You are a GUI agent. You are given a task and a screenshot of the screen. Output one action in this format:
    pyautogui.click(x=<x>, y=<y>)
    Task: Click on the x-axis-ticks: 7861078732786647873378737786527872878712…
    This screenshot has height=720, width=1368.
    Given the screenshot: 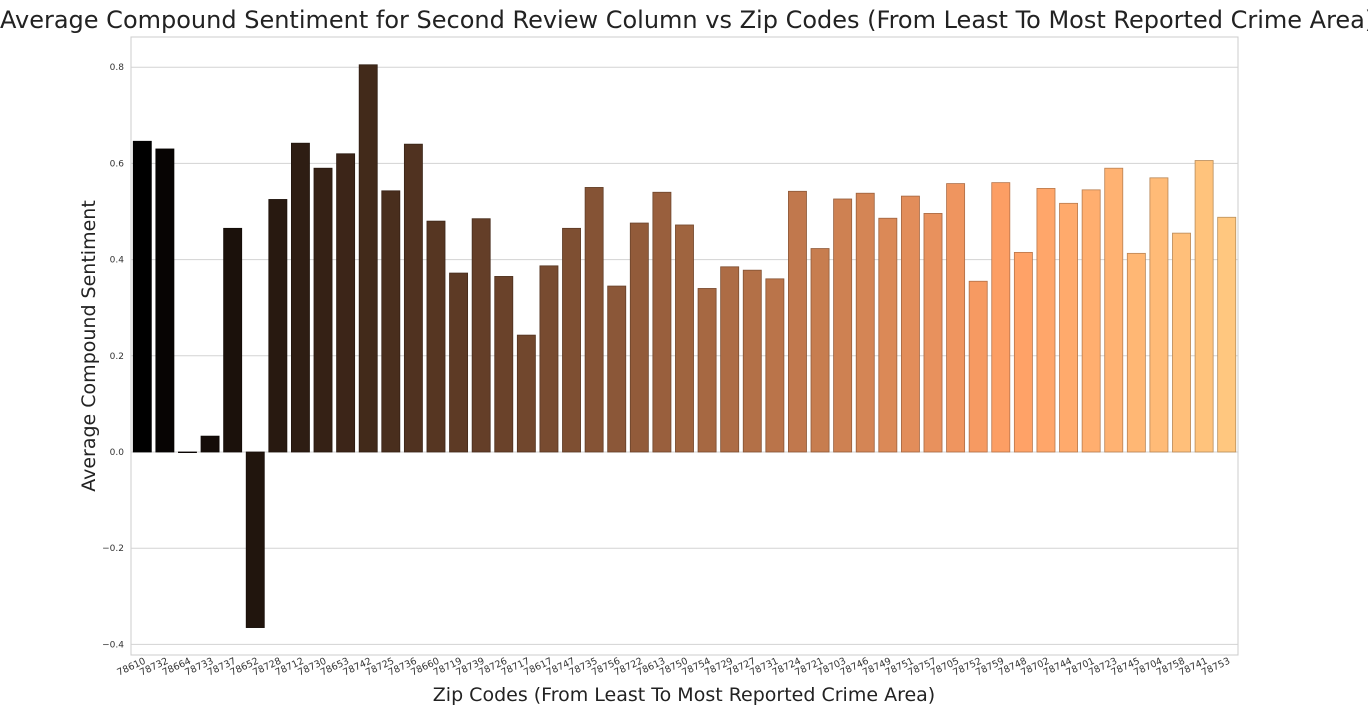 What is the action you would take?
    pyautogui.click(x=674, y=667)
    